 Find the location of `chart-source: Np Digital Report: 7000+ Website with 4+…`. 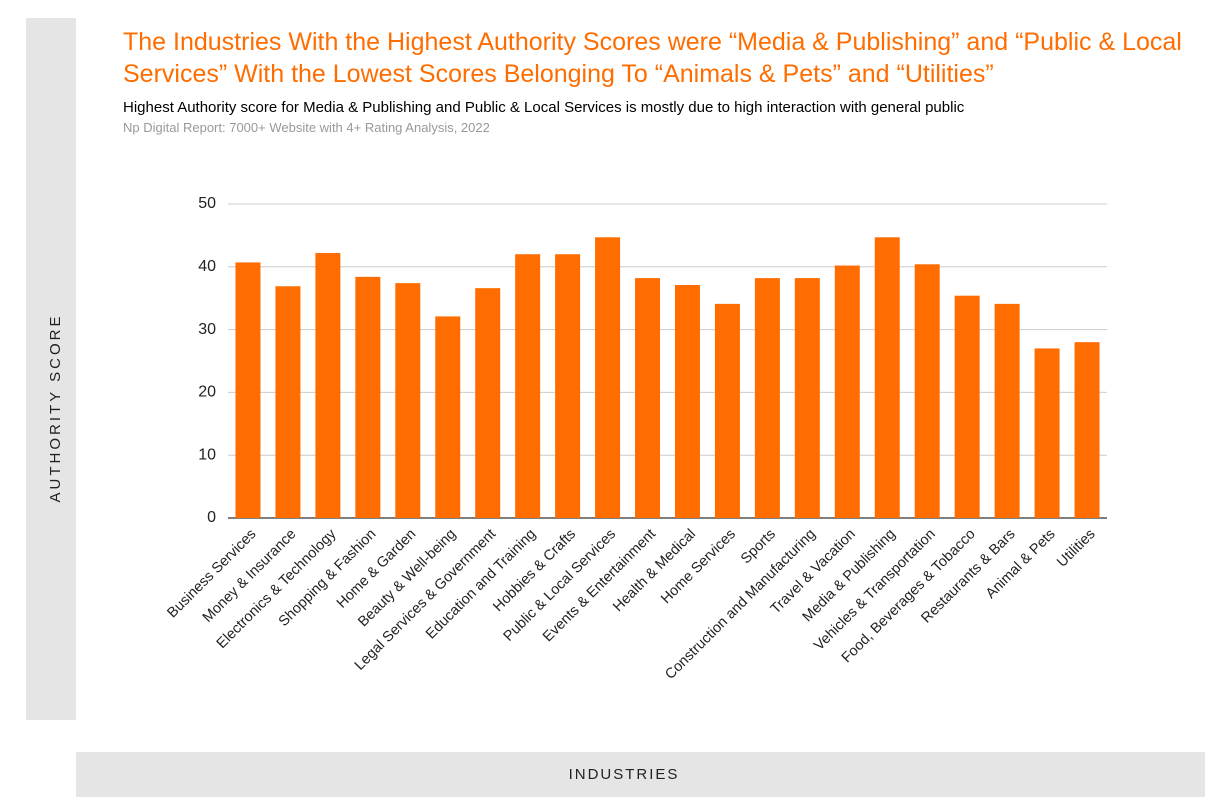

chart-source: Np Digital Report: 7000+ Website with 4+… is located at coordinates (306, 127).